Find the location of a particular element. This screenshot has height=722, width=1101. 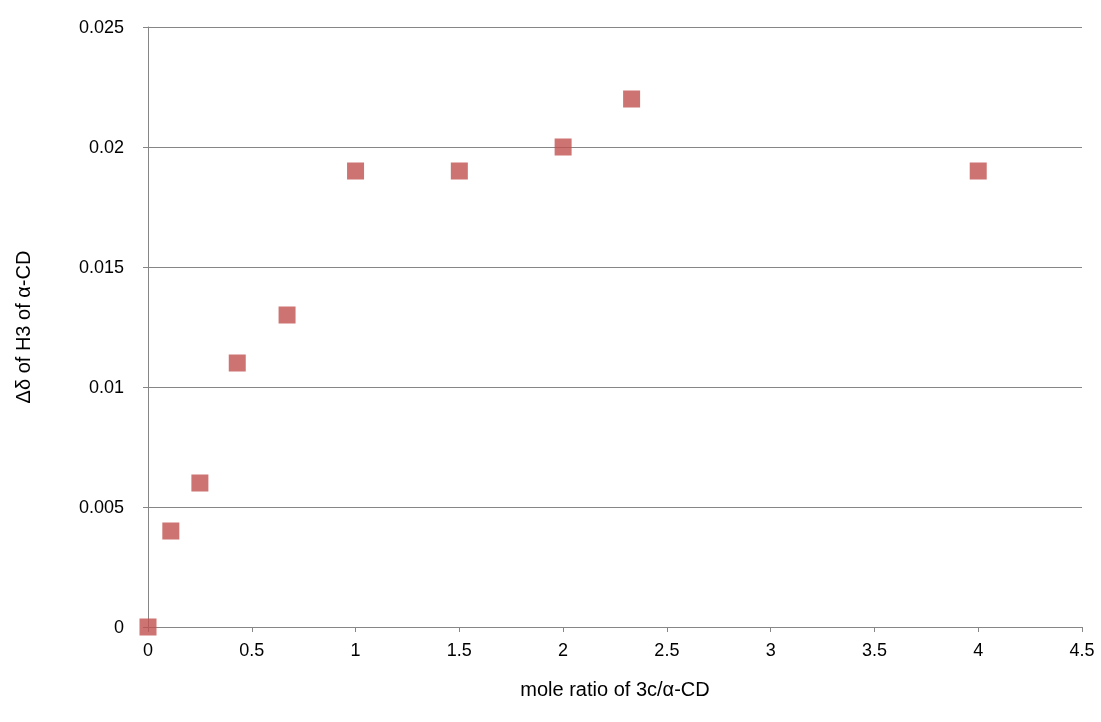

x-axis-title: mole ratio of 3c/α-CD is located at coordinates (615, 689).